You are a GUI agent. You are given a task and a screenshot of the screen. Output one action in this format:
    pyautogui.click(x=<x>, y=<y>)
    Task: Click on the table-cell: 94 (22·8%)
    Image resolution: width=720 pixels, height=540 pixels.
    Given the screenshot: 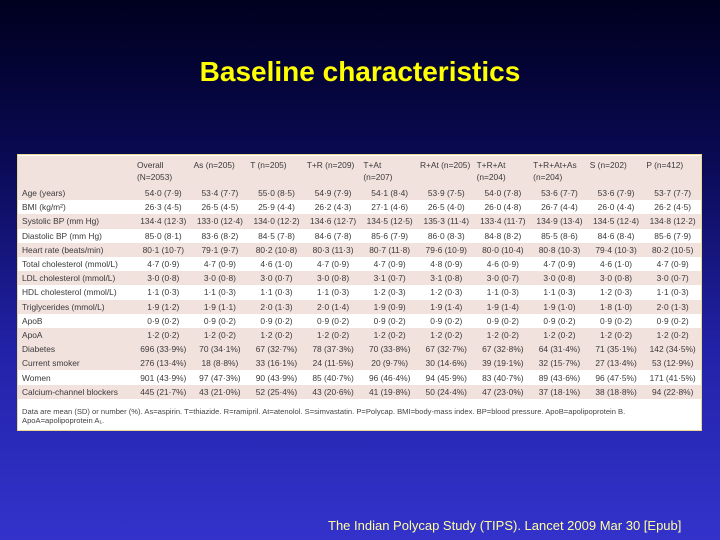 What is the action you would take?
    pyautogui.click(x=672, y=391)
    